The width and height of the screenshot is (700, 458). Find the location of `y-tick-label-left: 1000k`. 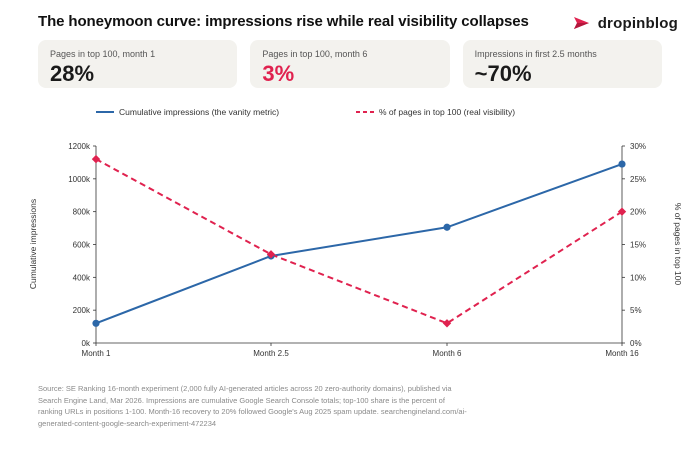

y-tick-label-left: 1000k is located at coordinates (79, 179).